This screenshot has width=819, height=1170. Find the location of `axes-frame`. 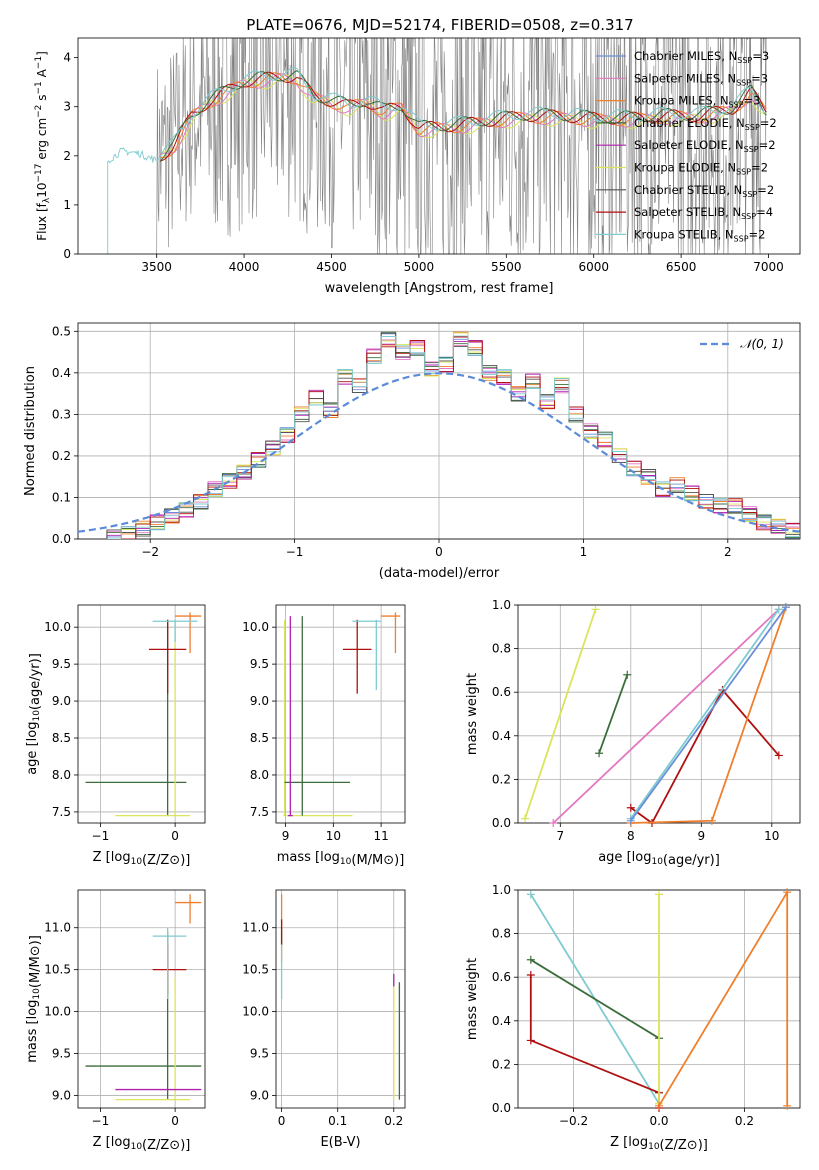

axes-frame is located at coordinates (141, 999).